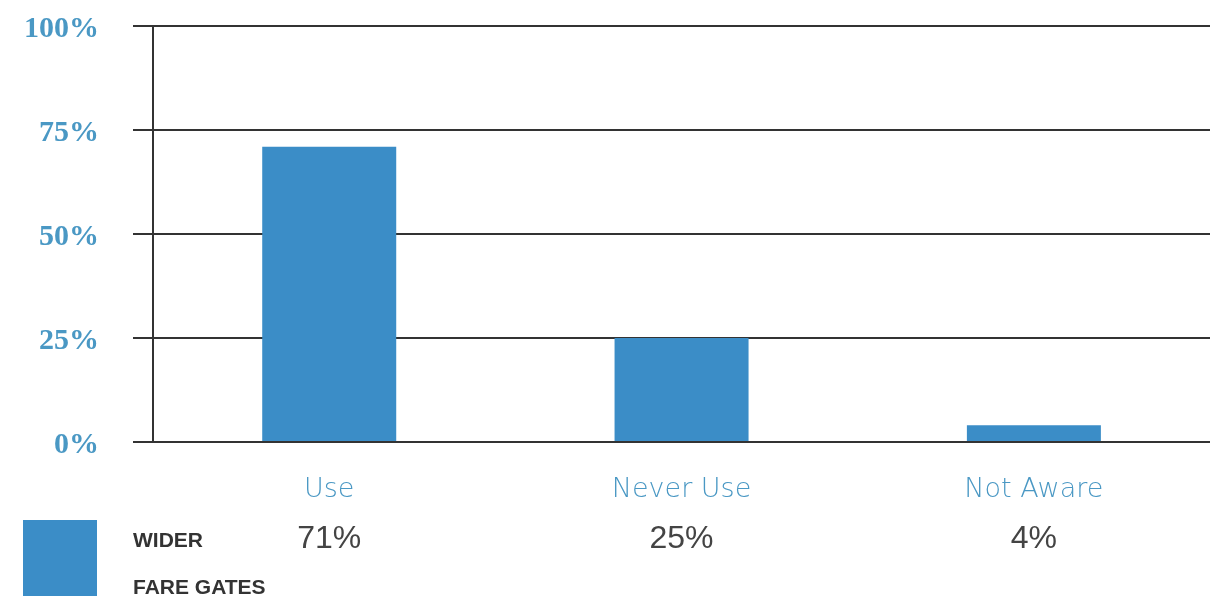  I want to click on x-tick-label: Not Aware, so click(1034, 487).